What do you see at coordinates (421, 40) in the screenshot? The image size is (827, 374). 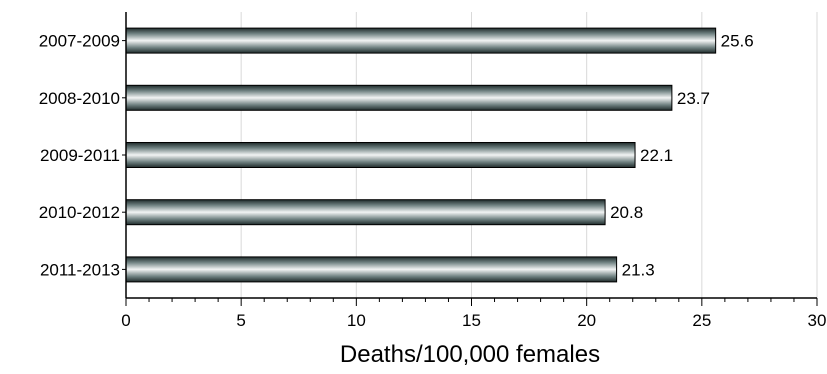 I see `bar-2007-2009` at bounding box center [421, 40].